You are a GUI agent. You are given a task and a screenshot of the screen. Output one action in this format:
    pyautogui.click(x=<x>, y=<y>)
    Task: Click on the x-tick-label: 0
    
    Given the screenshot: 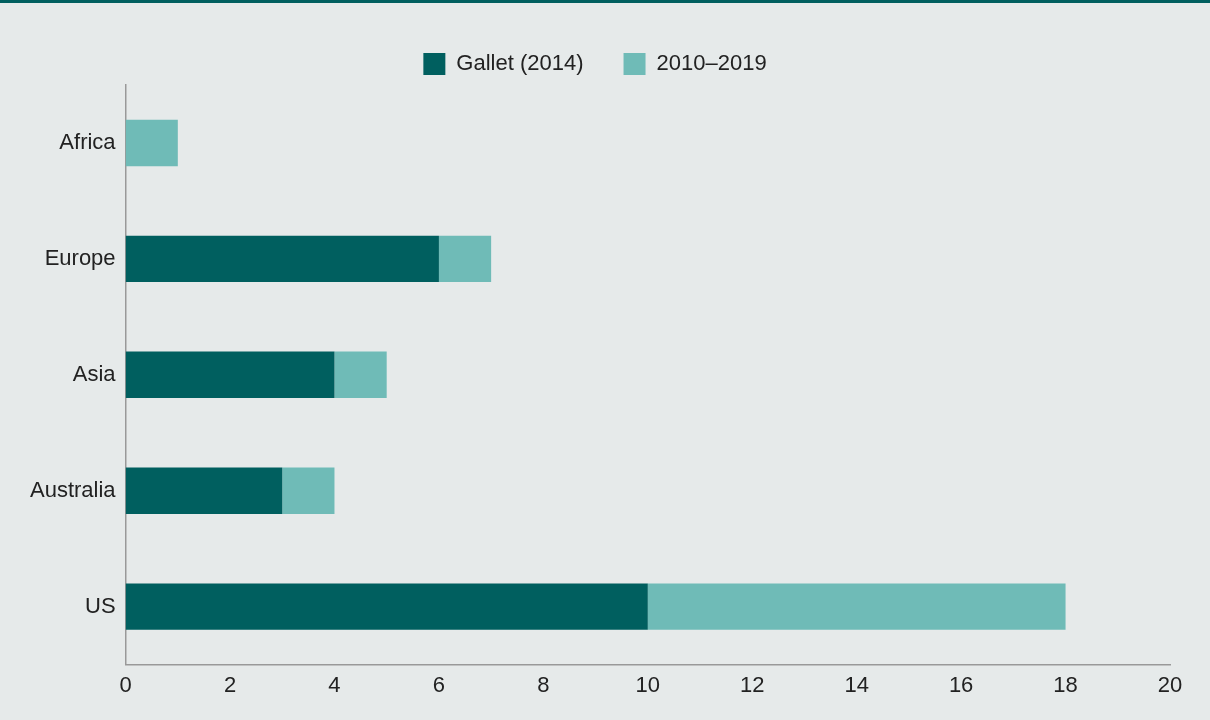 What is the action you would take?
    pyautogui.click(x=125, y=684)
    